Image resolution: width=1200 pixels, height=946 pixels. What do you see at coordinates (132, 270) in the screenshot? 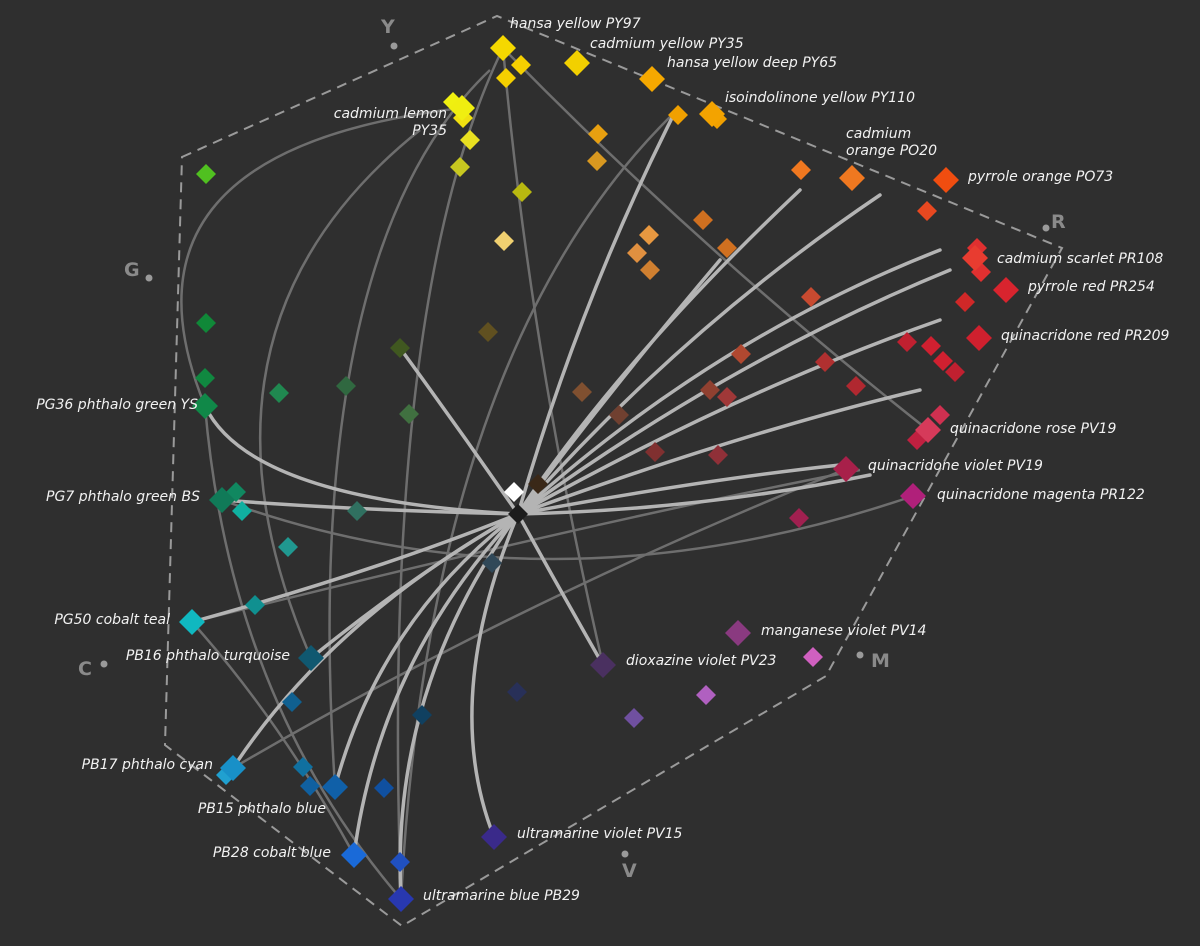
I see `axis-label: G` at bounding box center [132, 270].